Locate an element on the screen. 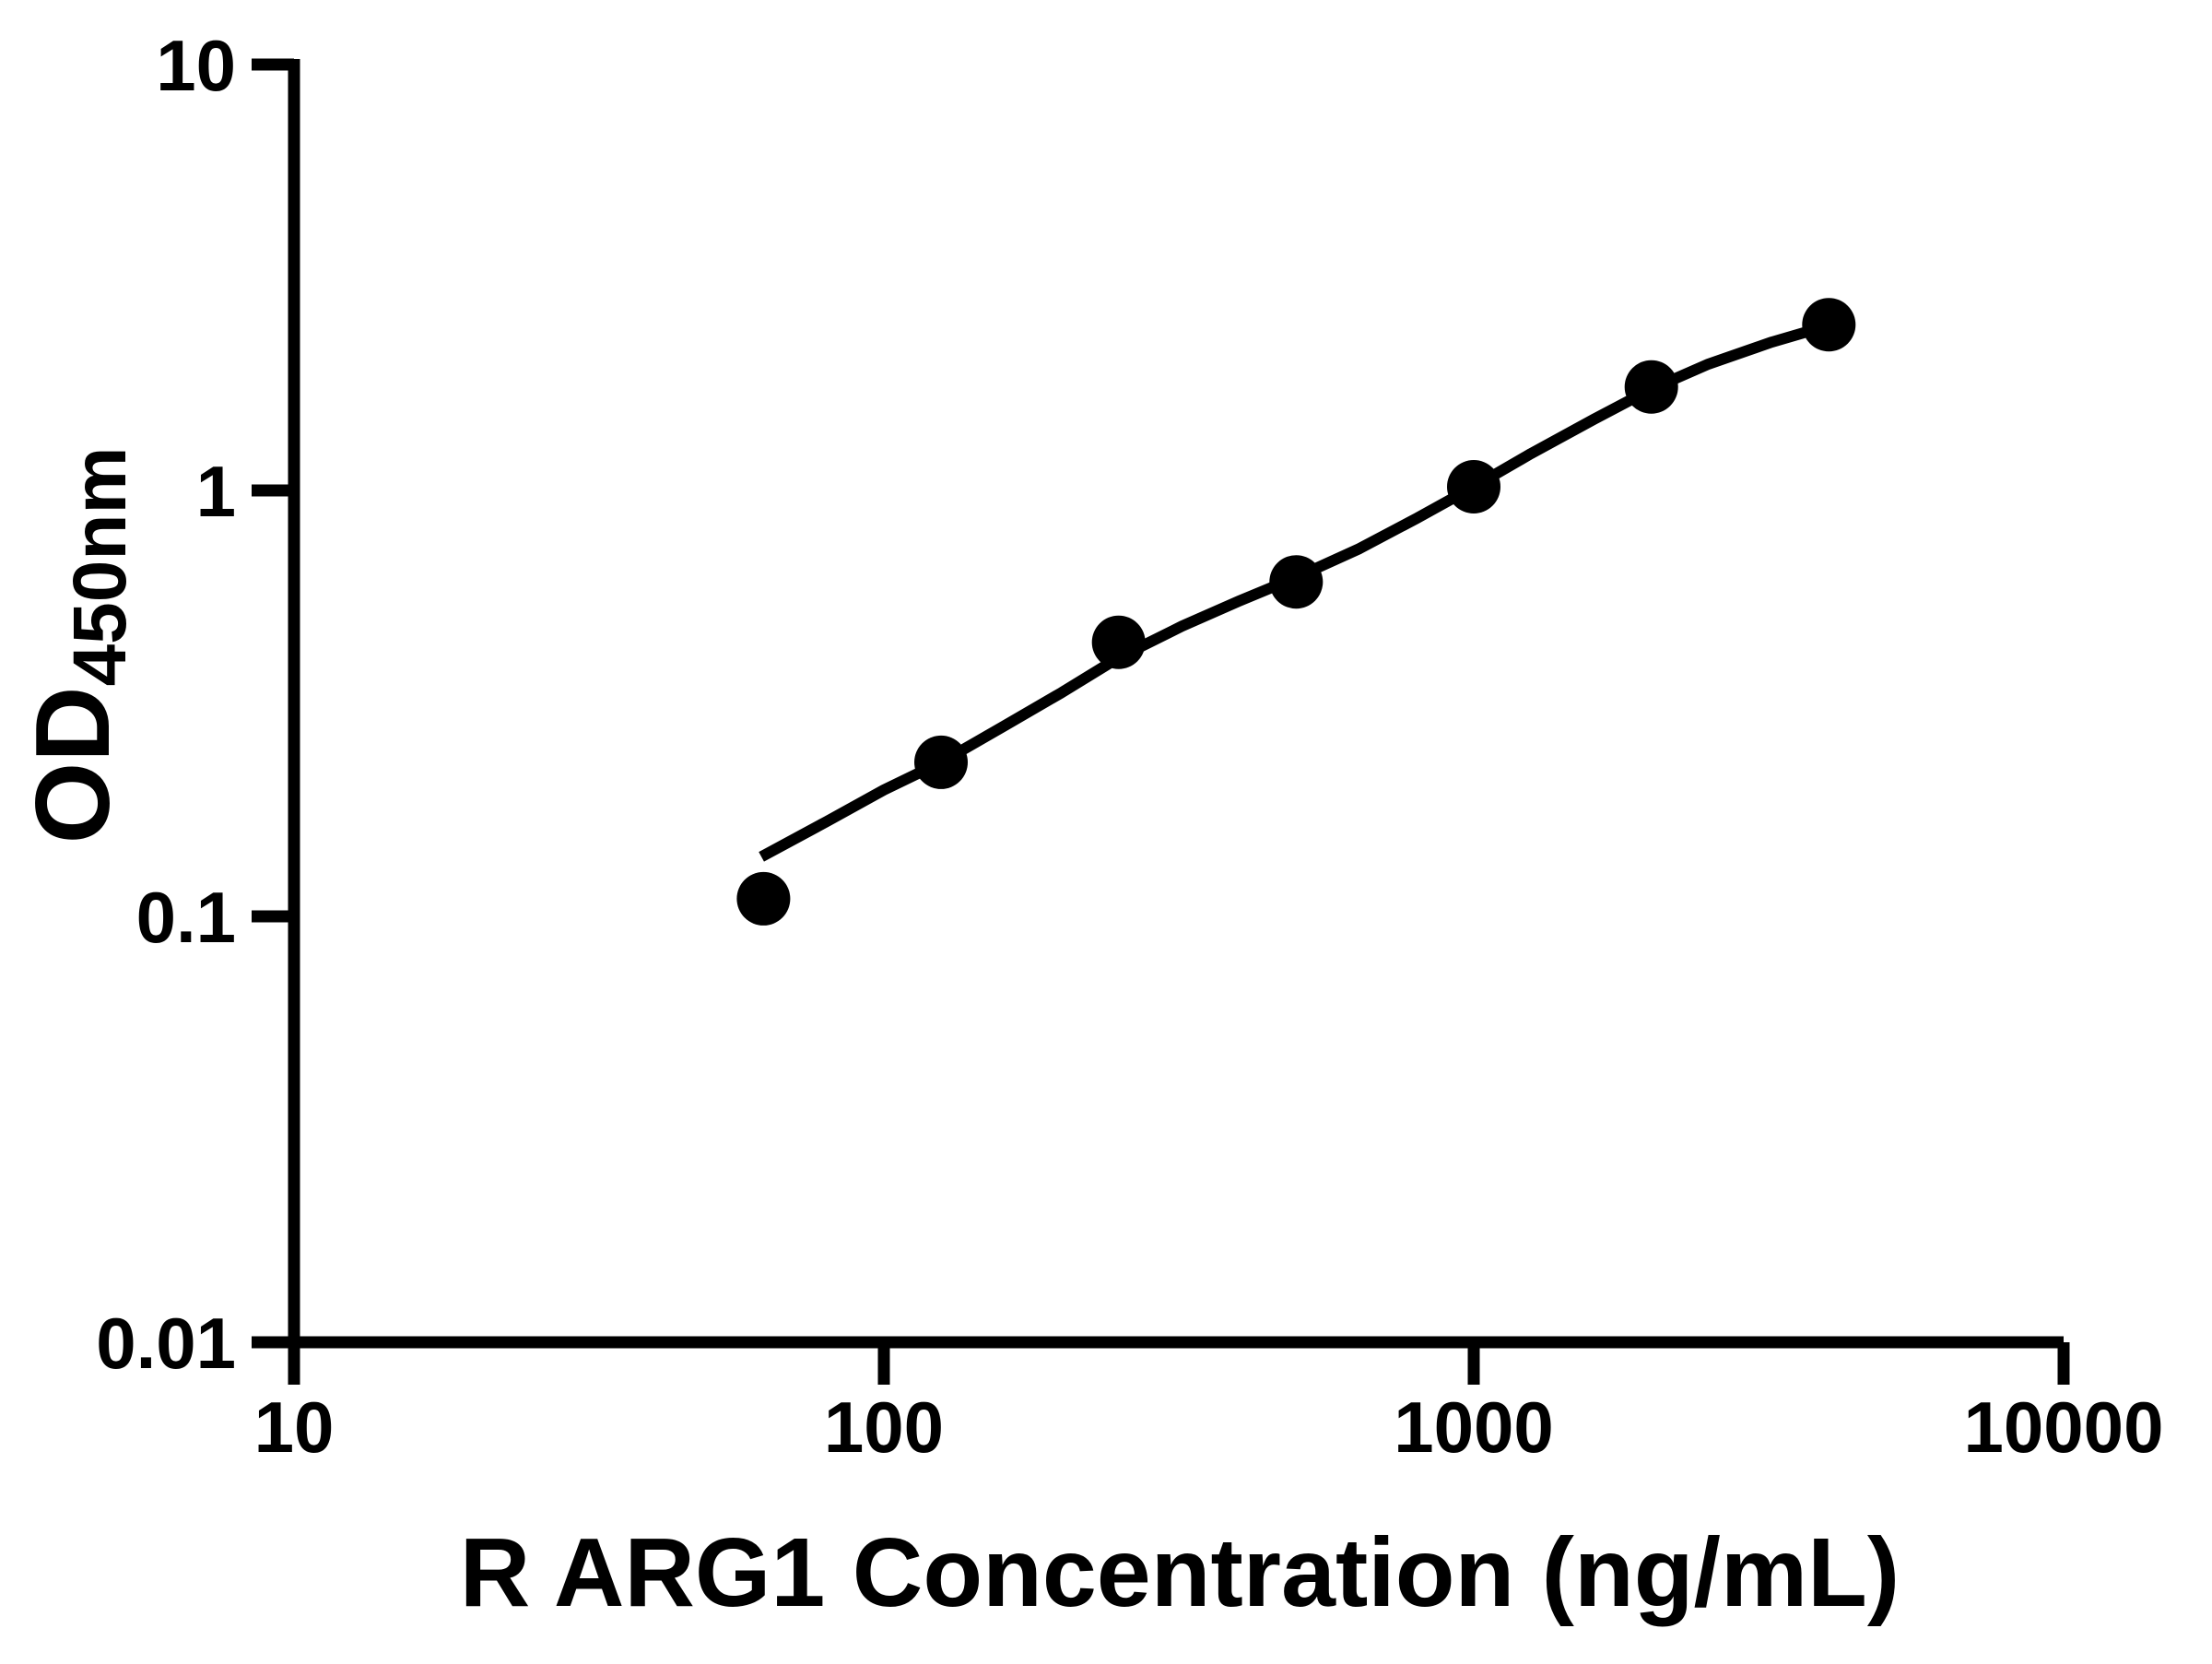  y-tick-label: 0.01 is located at coordinates (166, 1343).